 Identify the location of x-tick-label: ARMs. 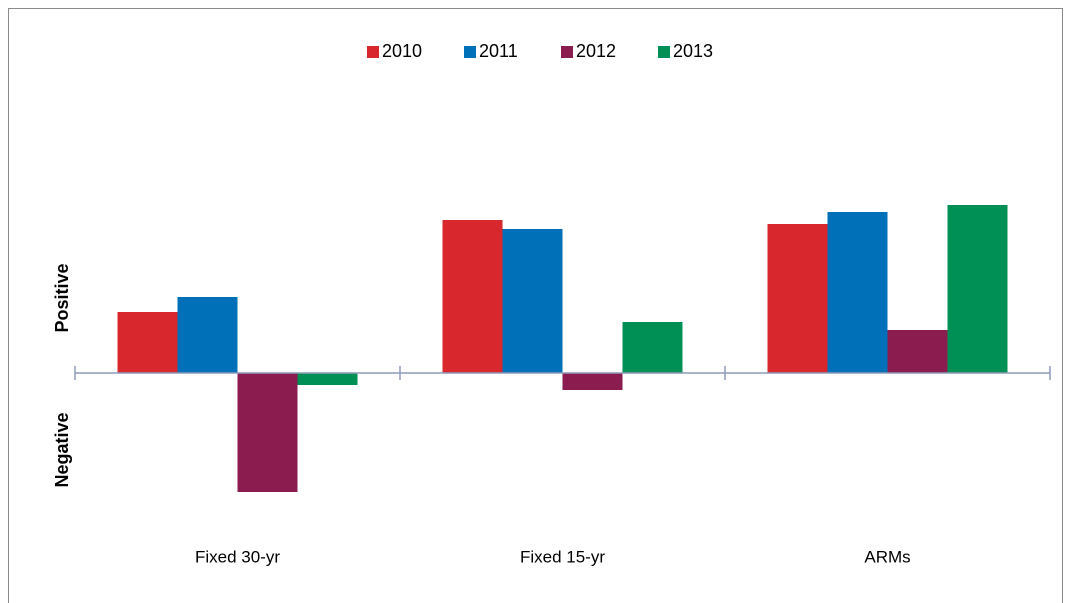
(887, 556).